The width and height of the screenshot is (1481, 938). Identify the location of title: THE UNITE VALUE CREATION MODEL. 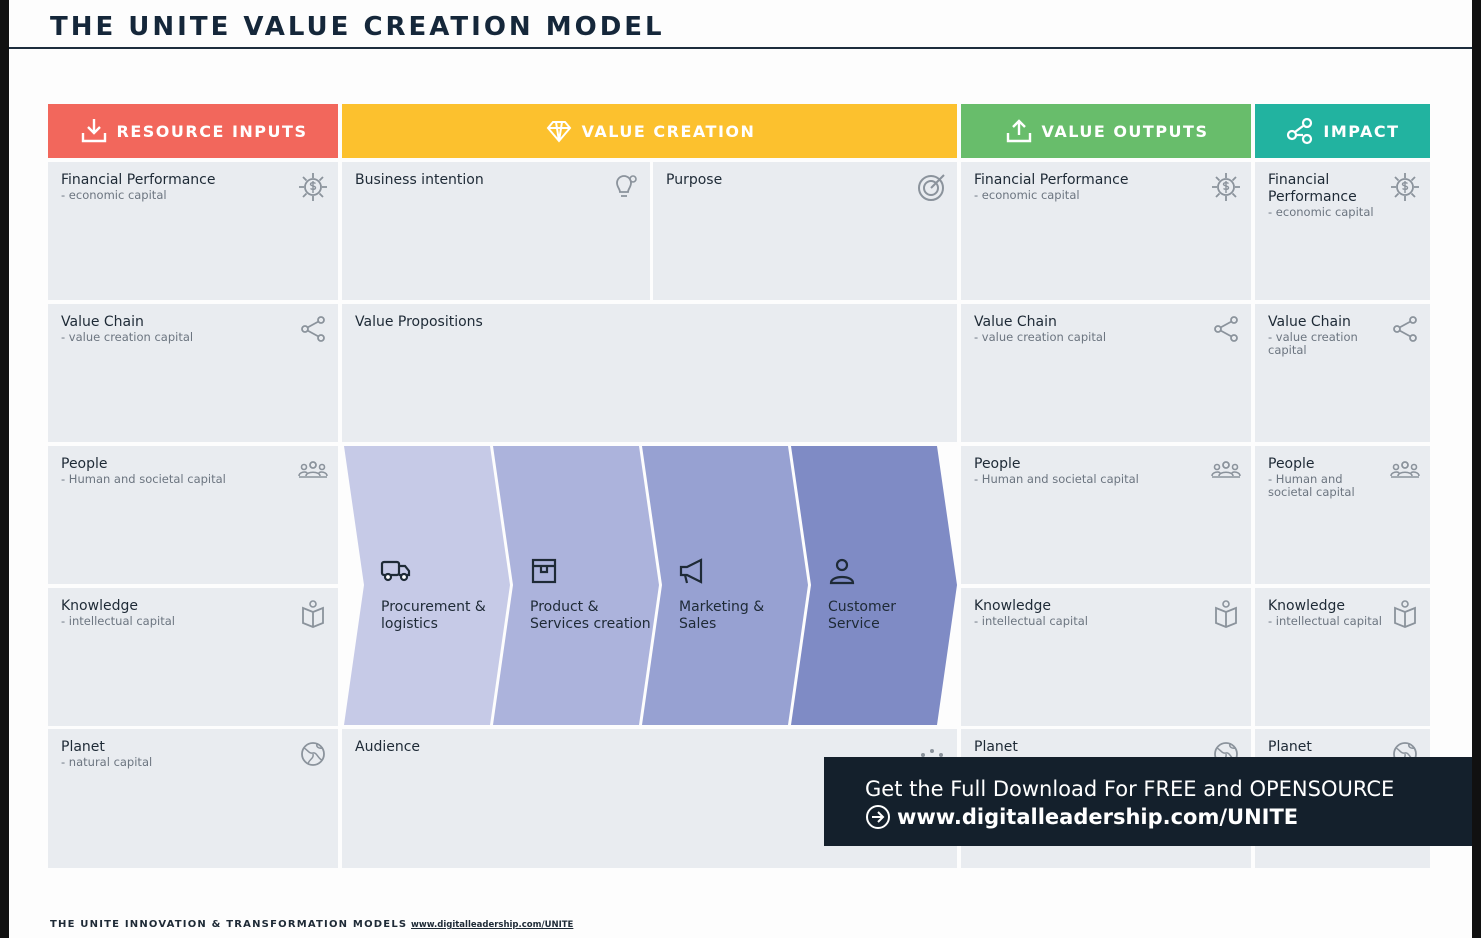
(357, 27).